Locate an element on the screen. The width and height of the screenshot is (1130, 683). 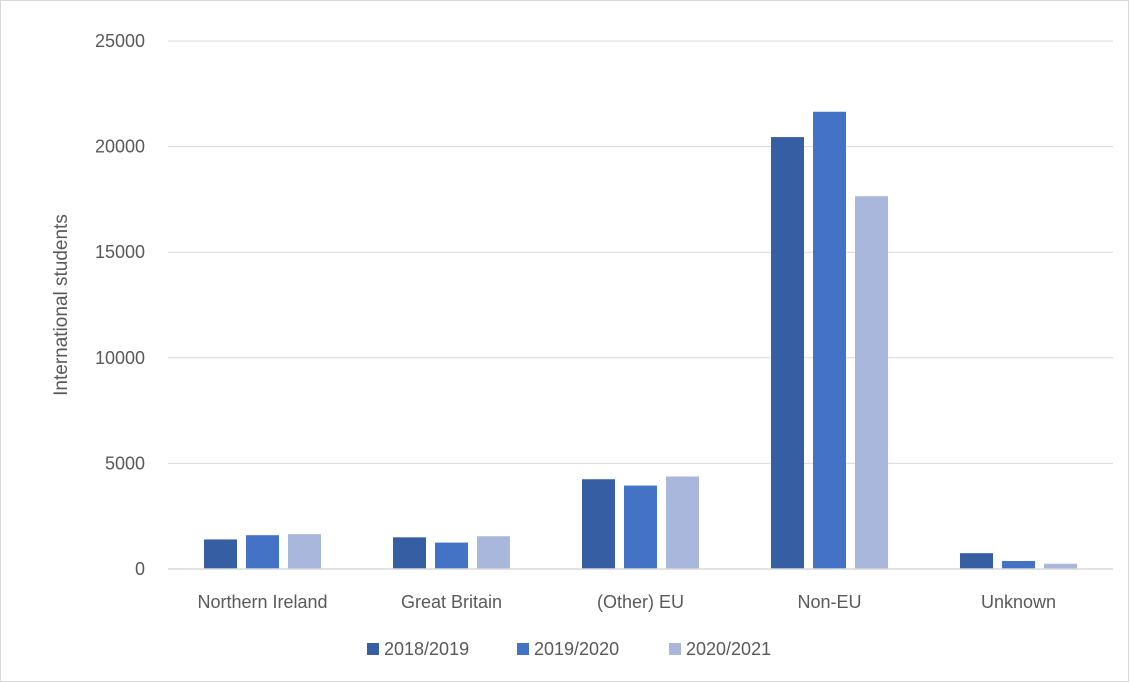
y-tick-label: 15000 is located at coordinates (120, 252).